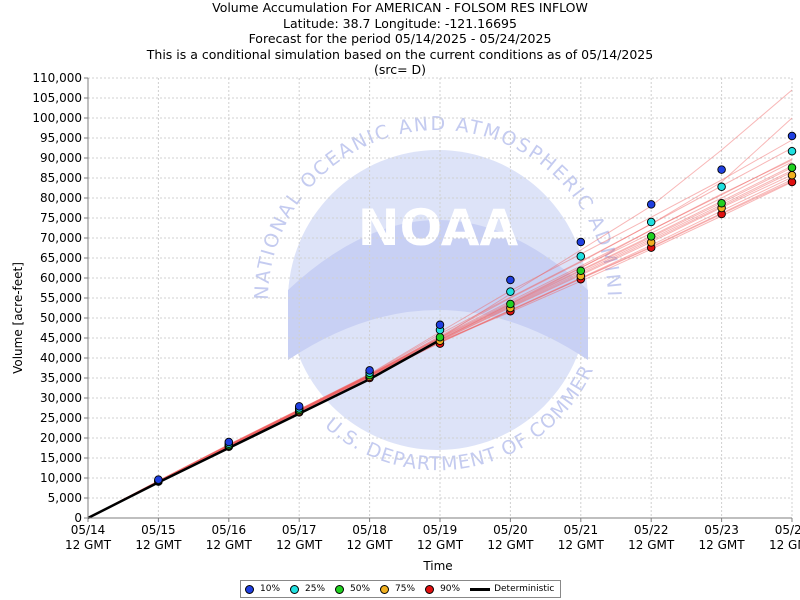 Image resolution: width=800 pixels, height=600 pixels. Describe the element at coordinates (61, 178) in the screenshot. I see `y-tick-label-17: 85,000` at that location.